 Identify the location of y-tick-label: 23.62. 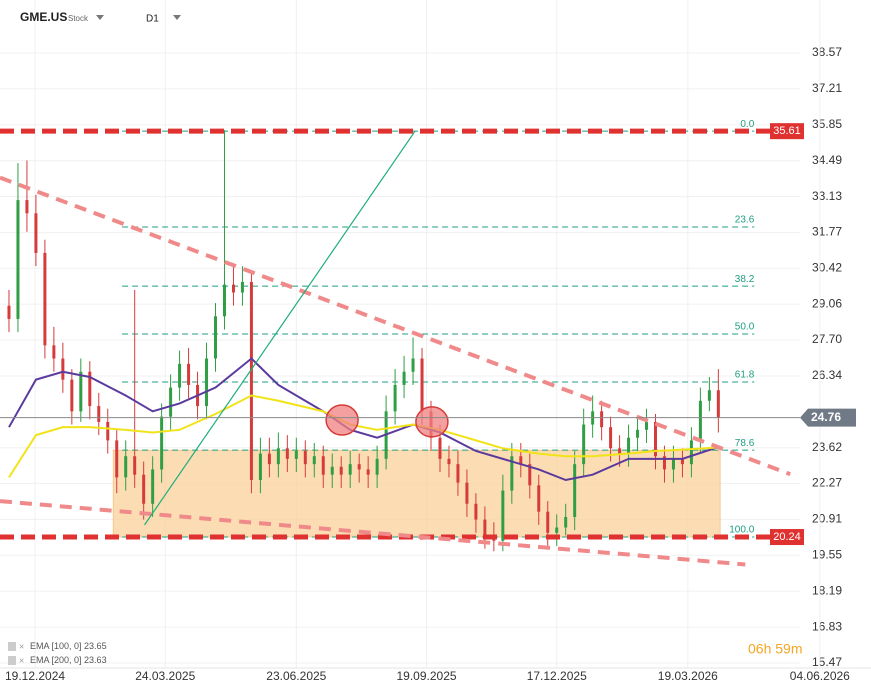
(827, 447).